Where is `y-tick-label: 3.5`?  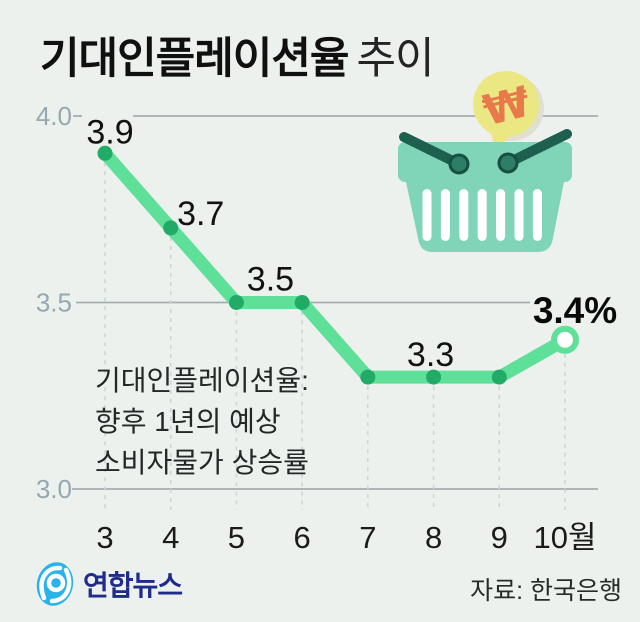
y-tick-label: 3.5 is located at coordinates (54, 303).